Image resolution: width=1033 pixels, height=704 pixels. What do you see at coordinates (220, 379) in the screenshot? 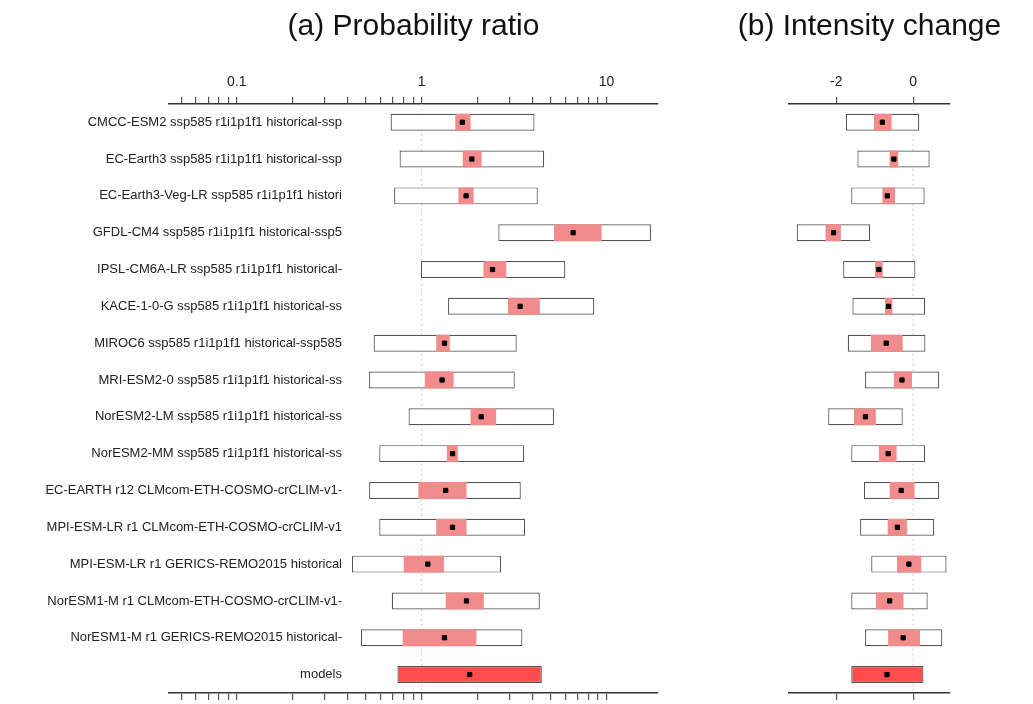
I see `y-tick-label: MRI-ESM2-0 ssp585 r1i1p1f1 historical-ss` at bounding box center [220, 379].